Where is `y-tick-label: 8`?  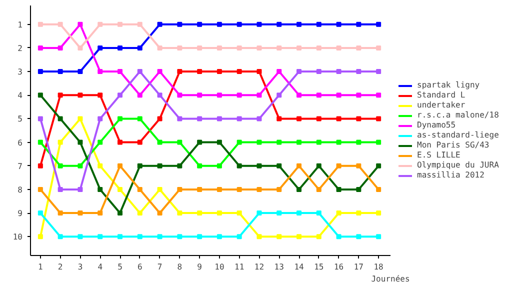 y-tick-label: 8 is located at coordinates (20, 189).